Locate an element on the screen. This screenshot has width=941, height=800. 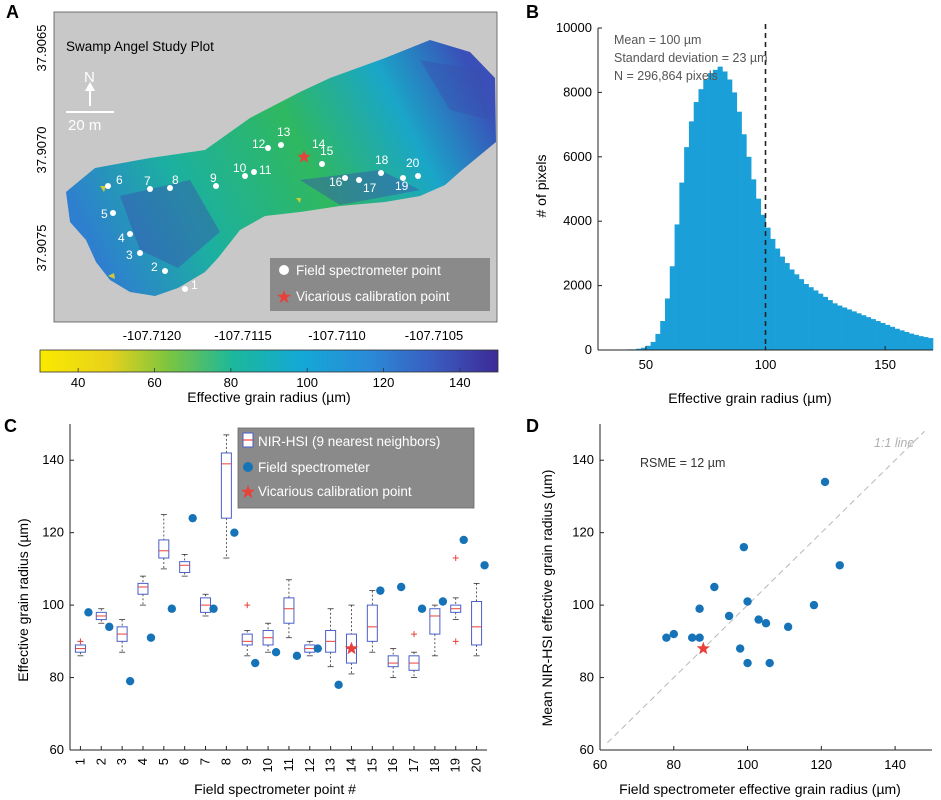
map-legend-field: Field spectrometer point is located at coordinates (368, 270).